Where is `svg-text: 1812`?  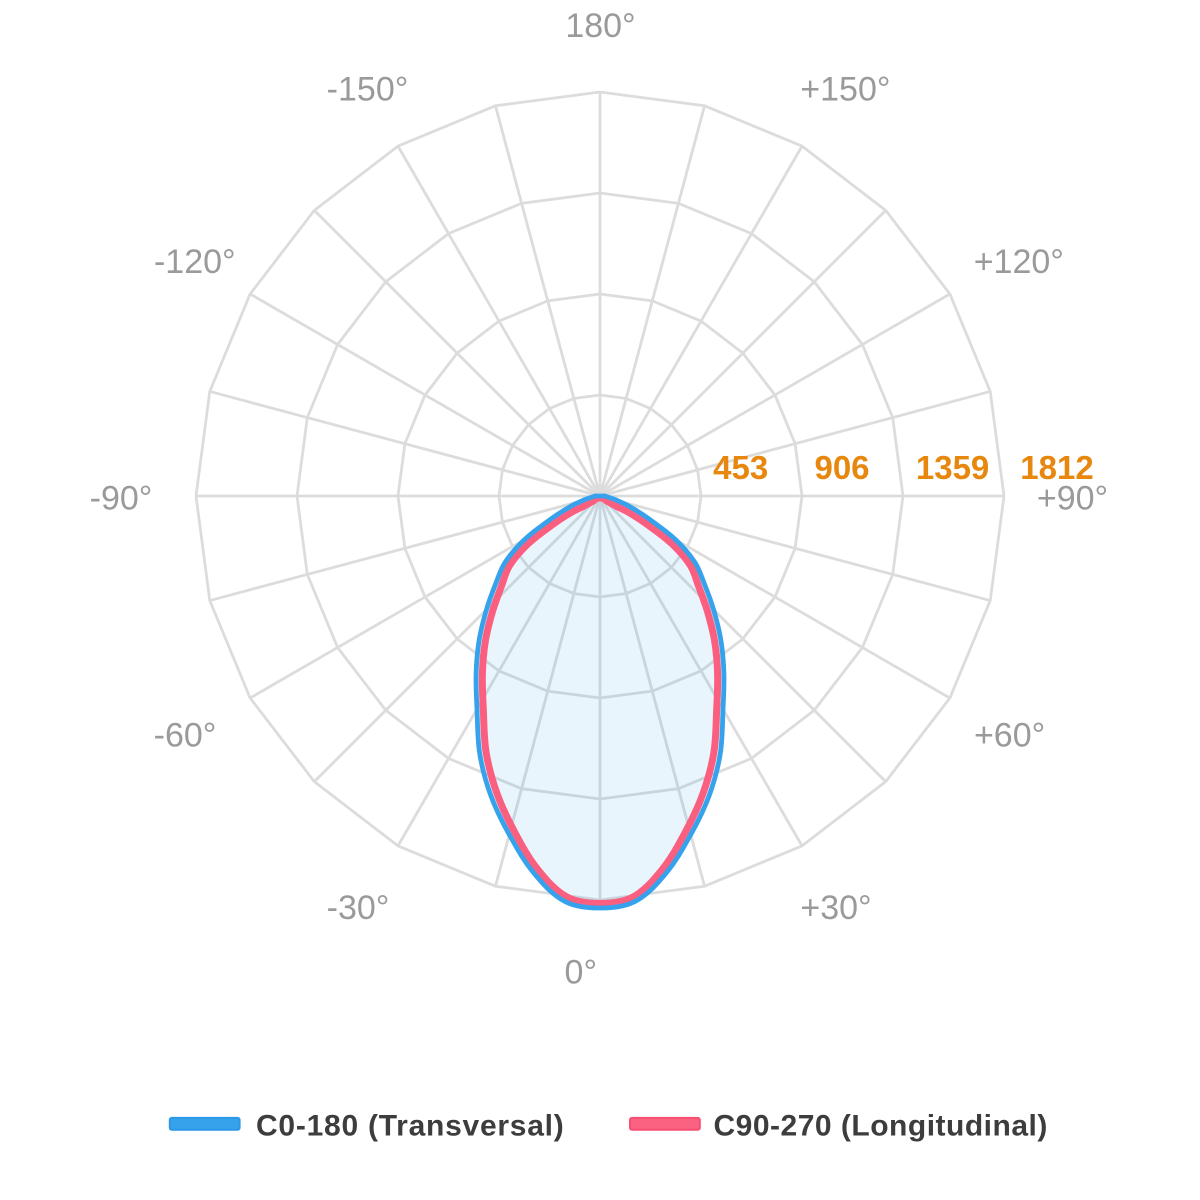
svg-text: 1812 is located at coordinates (1056, 467).